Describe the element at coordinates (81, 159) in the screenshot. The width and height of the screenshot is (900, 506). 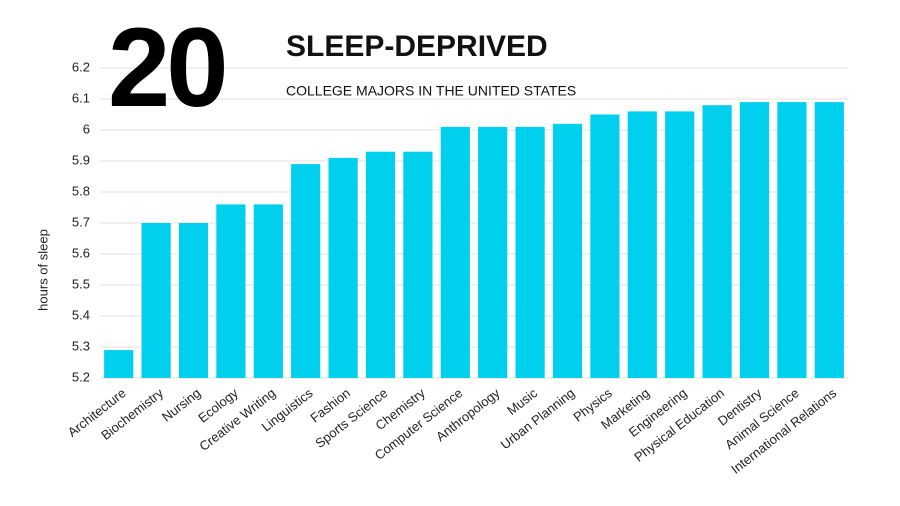
I see `y-tick-label: 5.9` at that location.